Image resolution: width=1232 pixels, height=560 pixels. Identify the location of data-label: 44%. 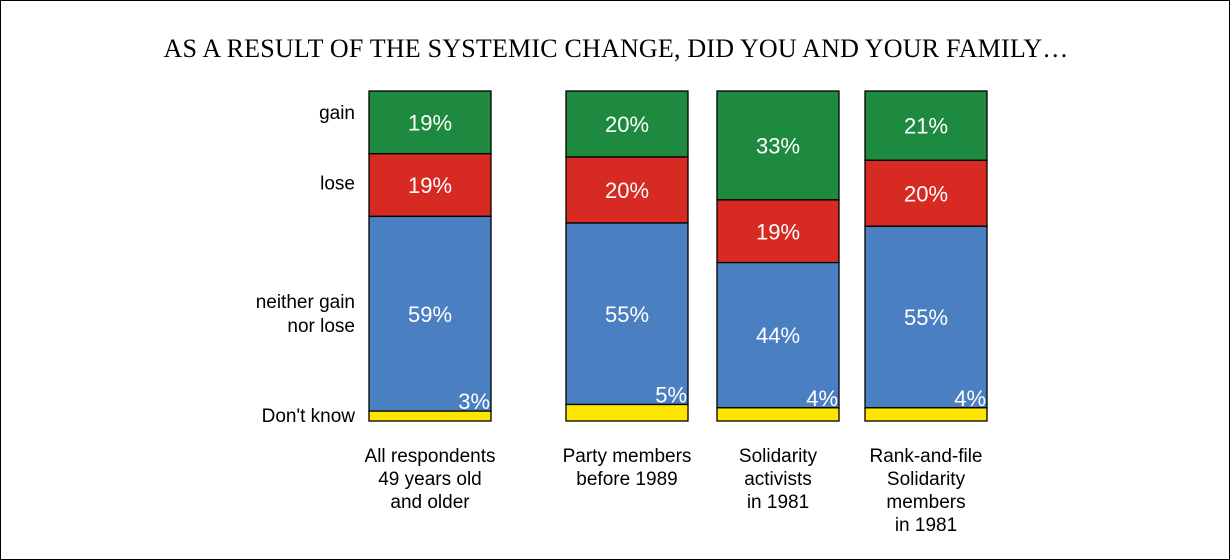
(778, 335).